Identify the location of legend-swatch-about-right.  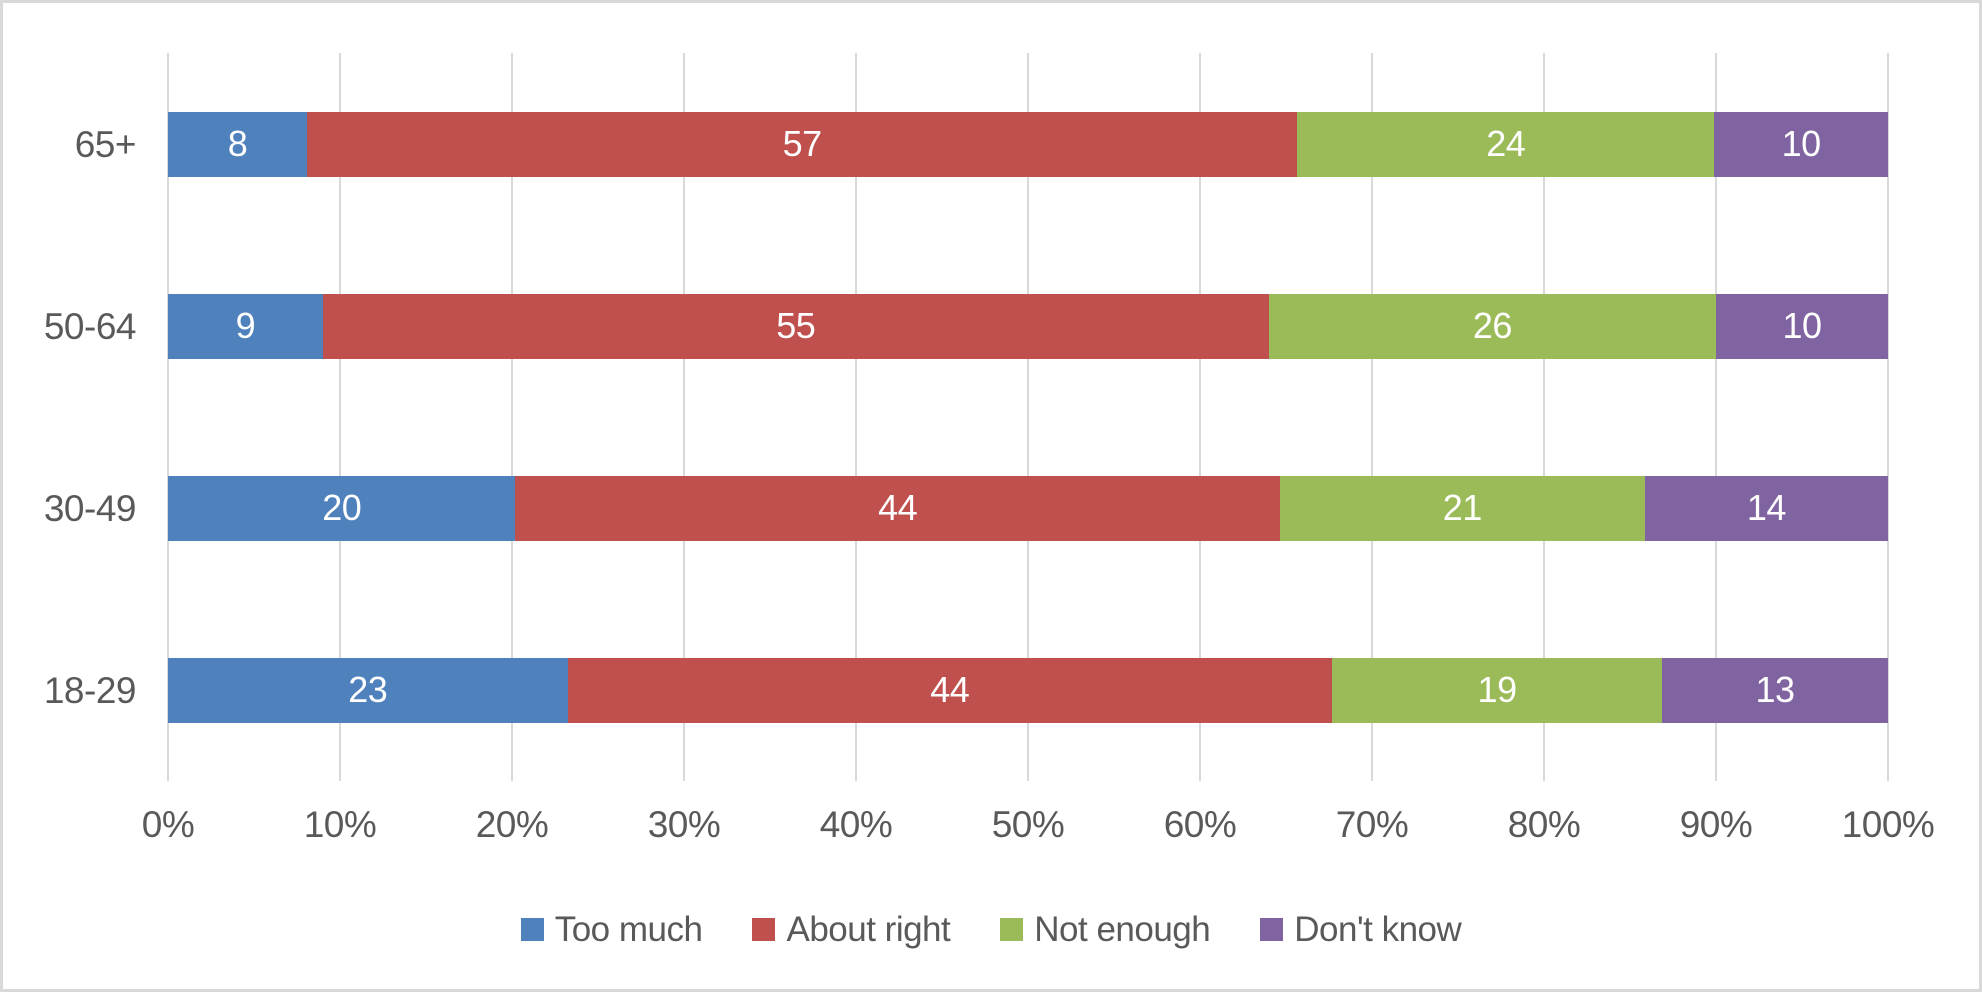
(764, 929).